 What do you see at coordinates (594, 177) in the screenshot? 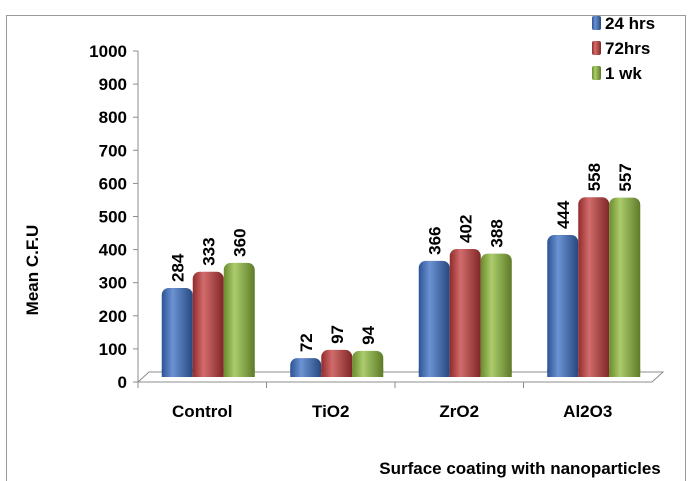
I see `data-label: 558` at bounding box center [594, 177].